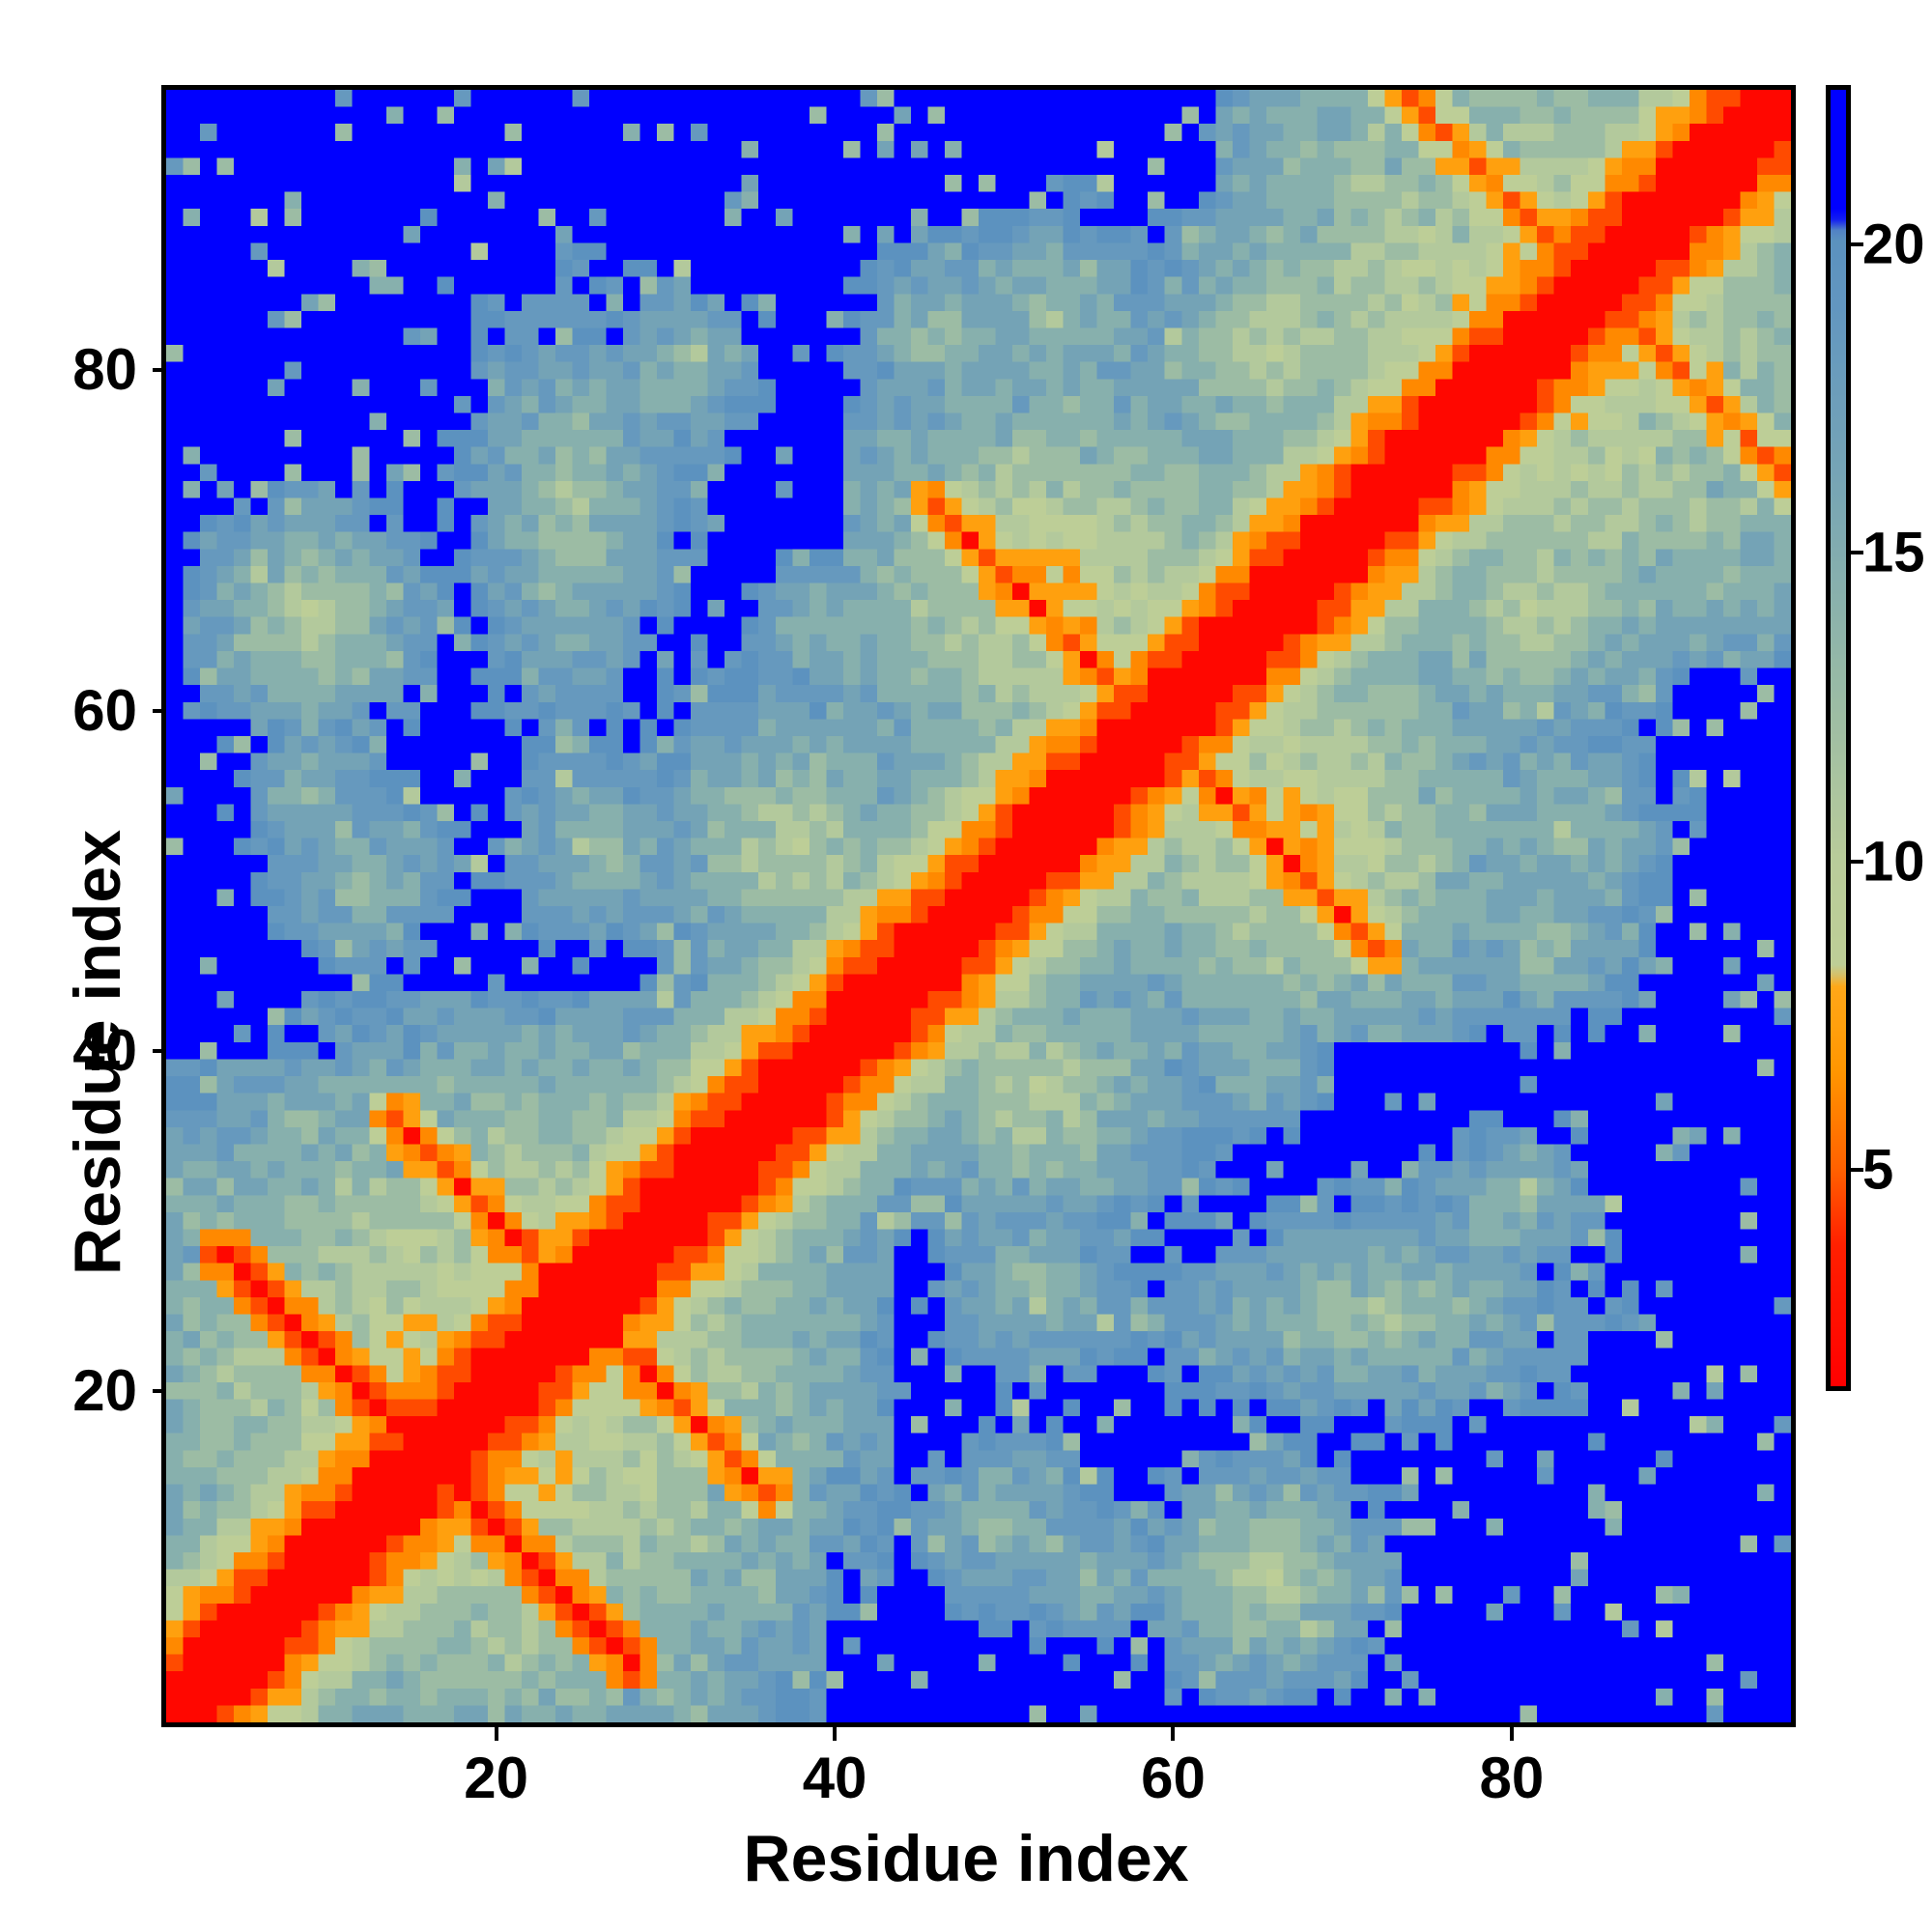 The image size is (1932, 1932). What do you see at coordinates (104, 1390) in the screenshot?
I see `y-tick-label: 20` at bounding box center [104, 1390].